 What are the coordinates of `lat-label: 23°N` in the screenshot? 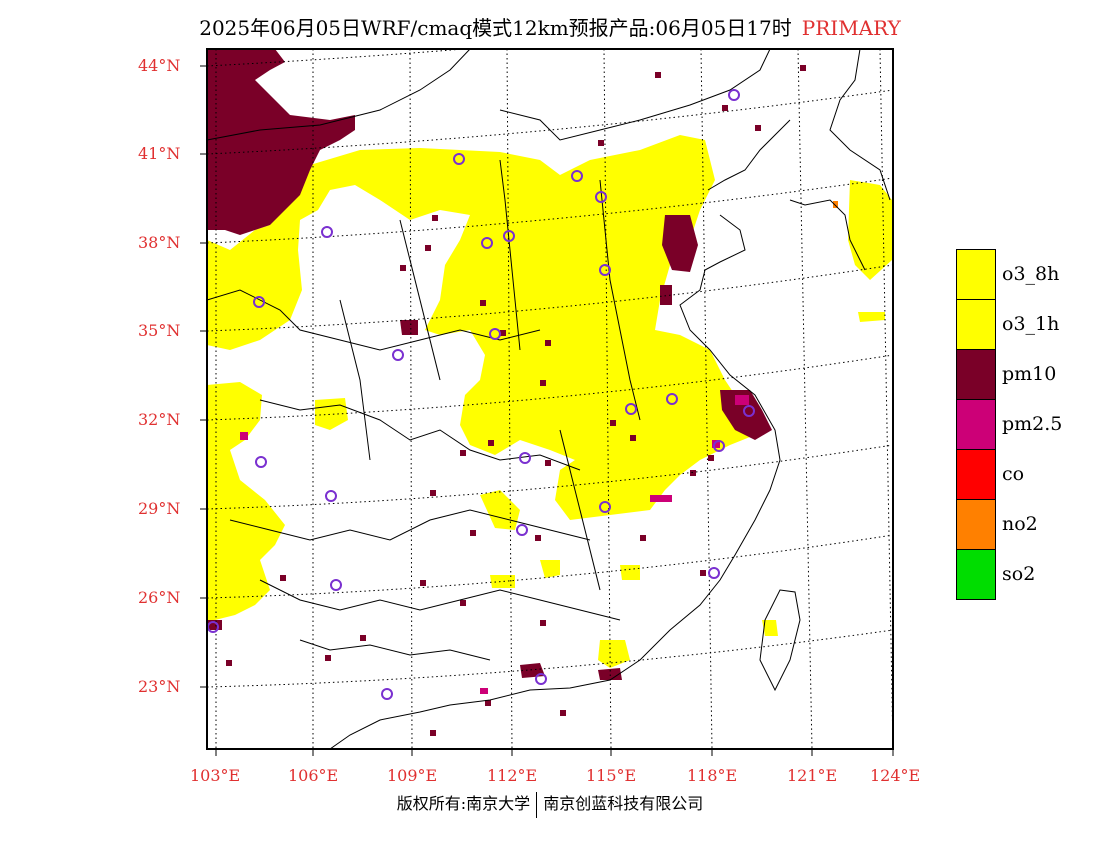 It's located at (159, 686).